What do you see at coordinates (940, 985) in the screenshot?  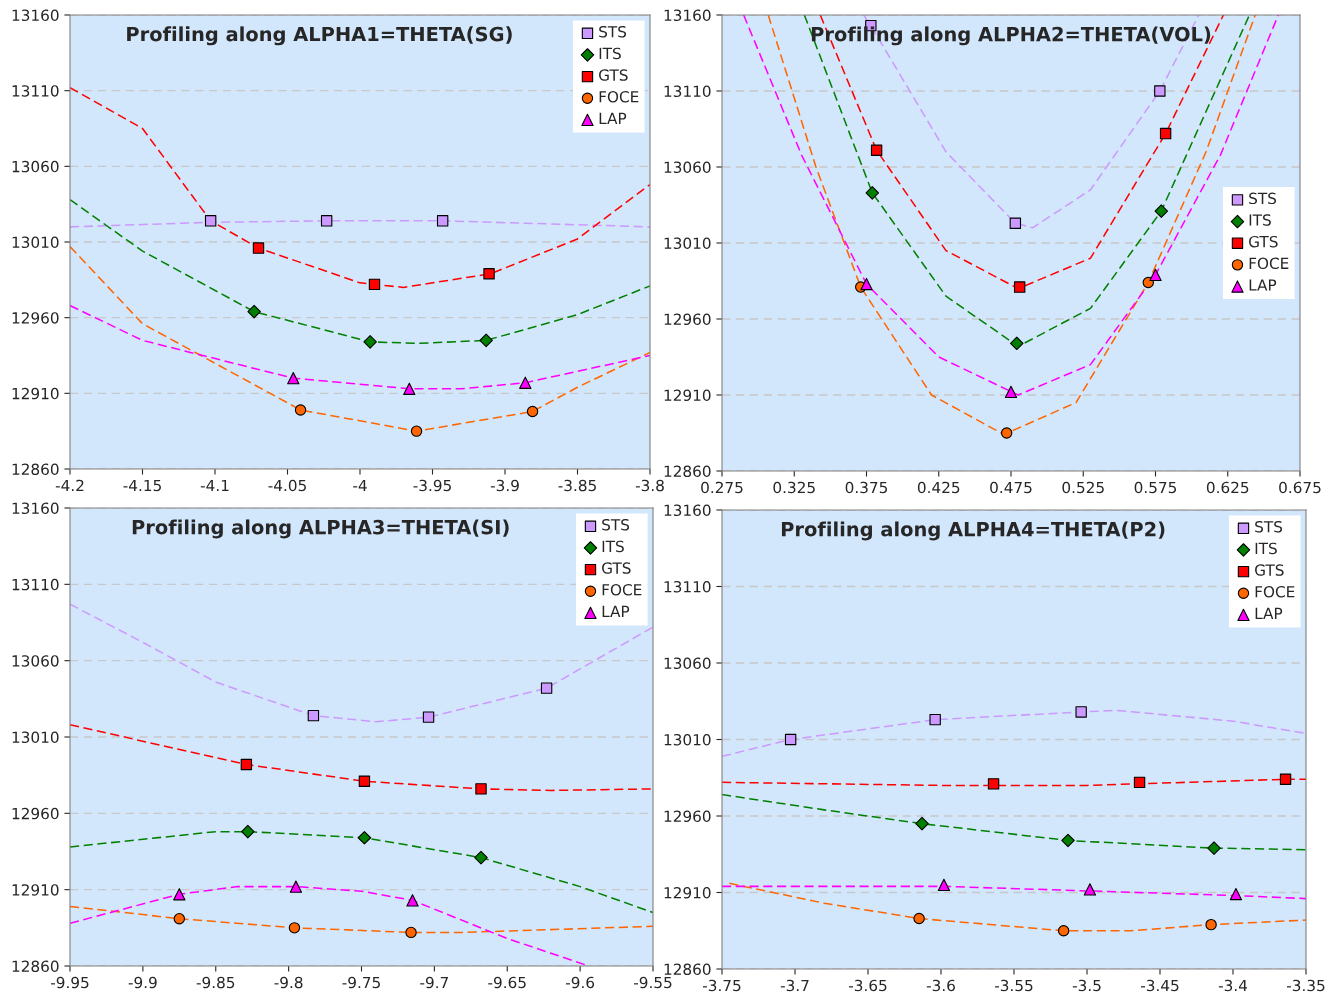 I see `x-tick-label: -3.6` at bounding box center [940, 985].